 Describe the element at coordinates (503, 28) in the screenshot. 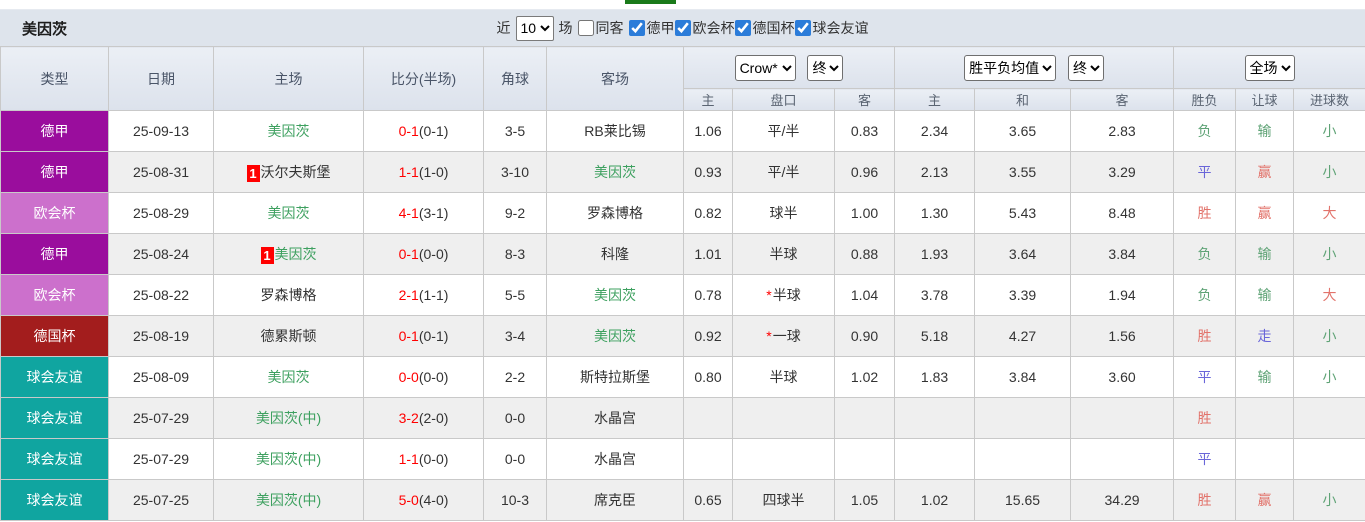

I see `near-label: 近` at that location.